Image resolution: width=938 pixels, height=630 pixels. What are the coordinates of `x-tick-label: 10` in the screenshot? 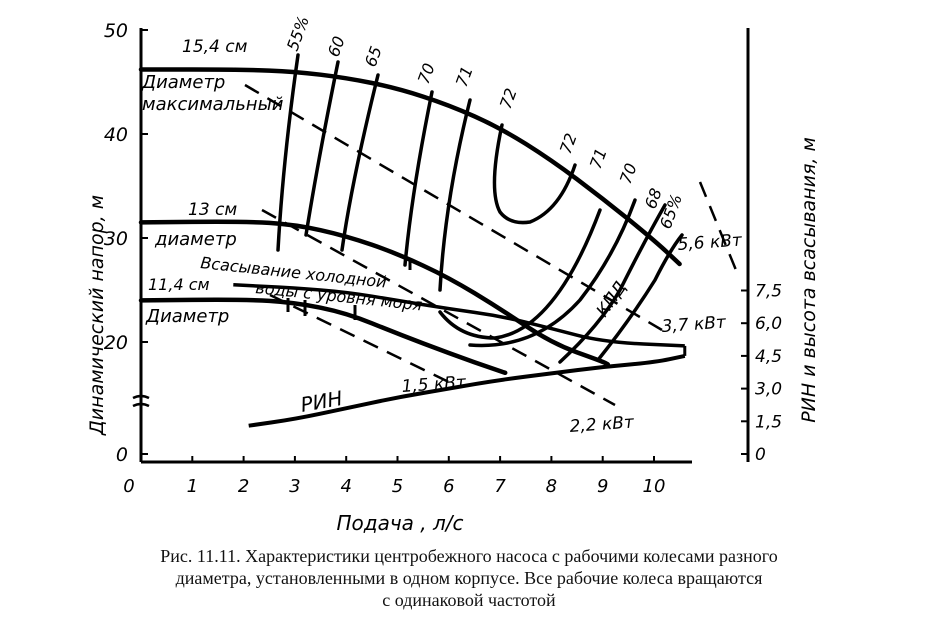 It's located at (654, 486).